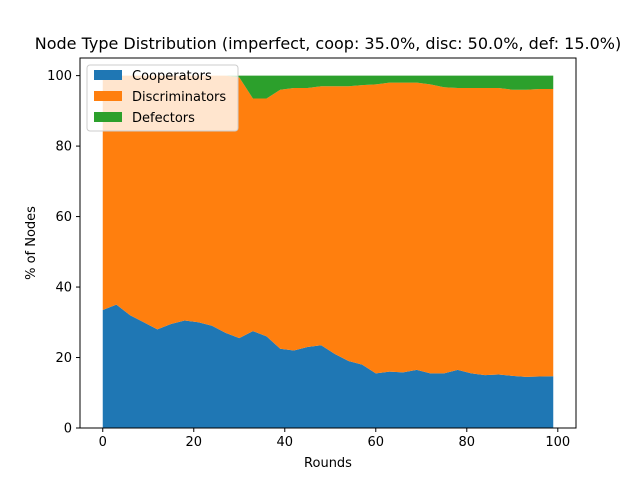 The width and height of the screenshot is (640, 480). Describe the element at coordinates (31, 243) in the screenshot. I see `y-axis-label: % of Nodes` at that location.